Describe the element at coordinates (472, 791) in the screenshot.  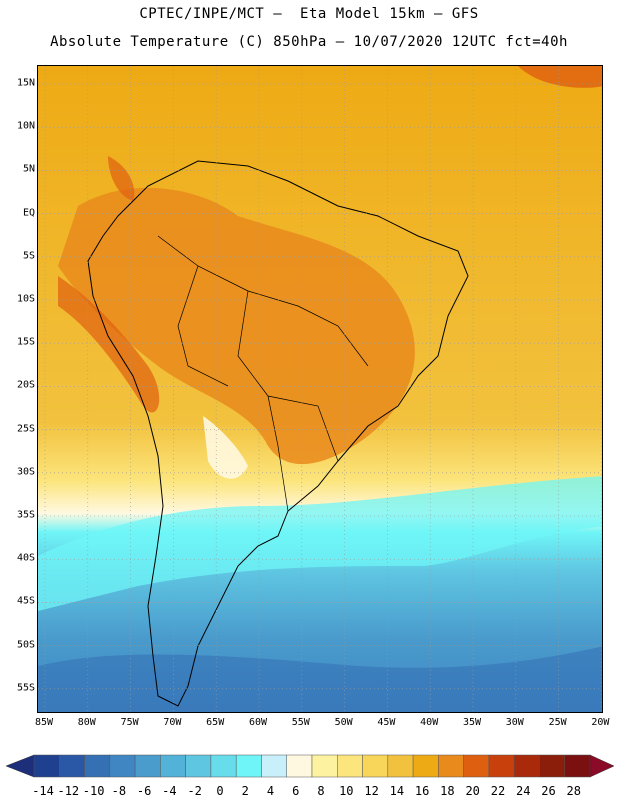
I see `colorbar-tick-label: 20` at that location.